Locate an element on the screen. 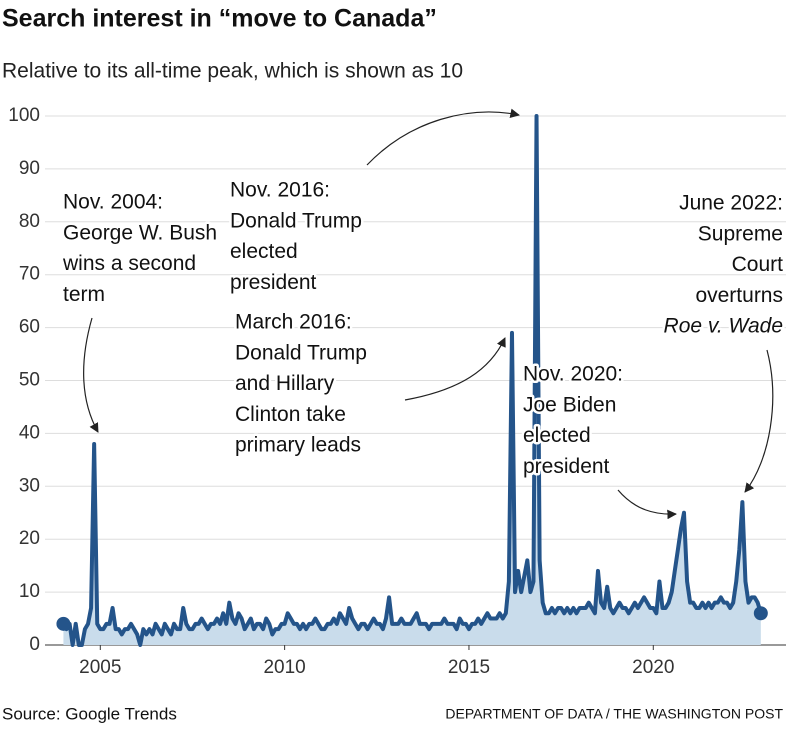 The width and height of the screenshot is (786, 729). y-tick-label: 90 is located at coordinates (29, 168).